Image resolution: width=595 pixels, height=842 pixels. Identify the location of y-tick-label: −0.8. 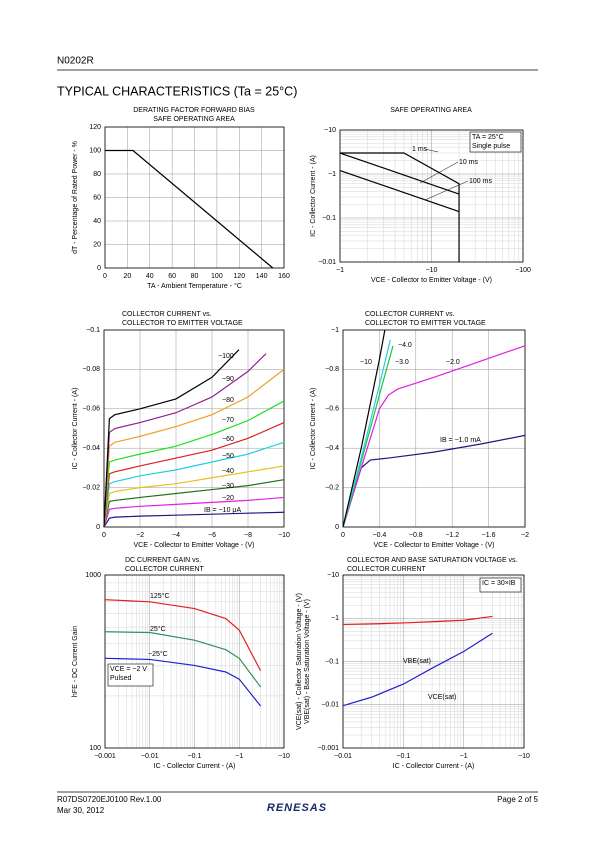
(332, 369).